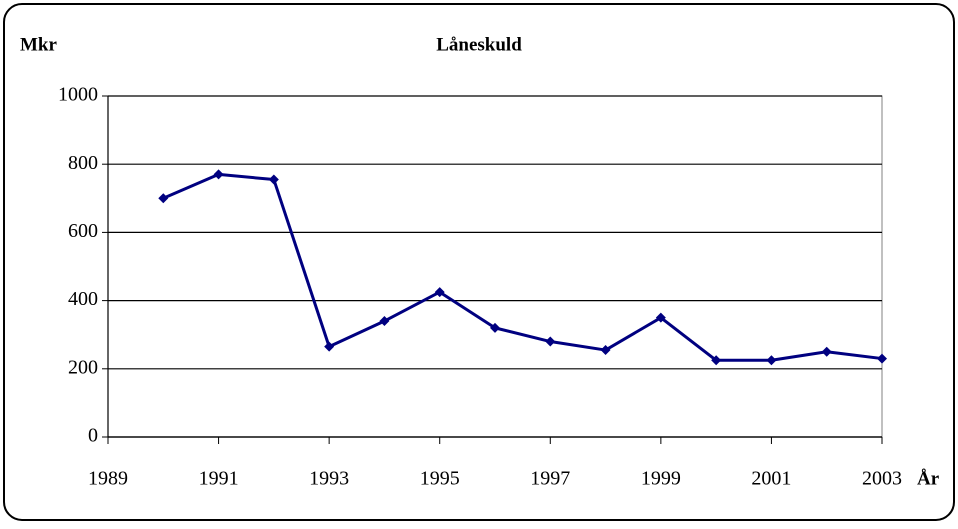 Image resolution: width=958 pixels, height=529 pixels. Describe the element at coordinates (329, 479) in the screenshot. I see `x-tick-label: 1993` at that location.